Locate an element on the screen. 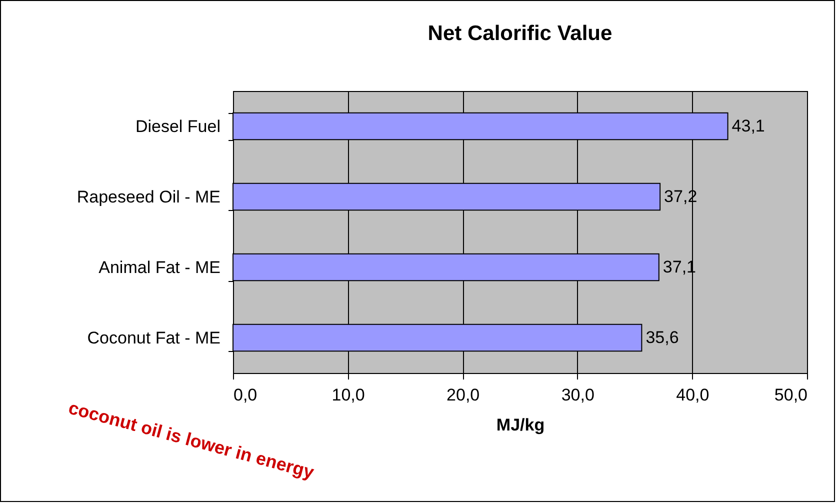 The image size is (837, 504). data-label: 43,1 is located at coordinates (748, 126).